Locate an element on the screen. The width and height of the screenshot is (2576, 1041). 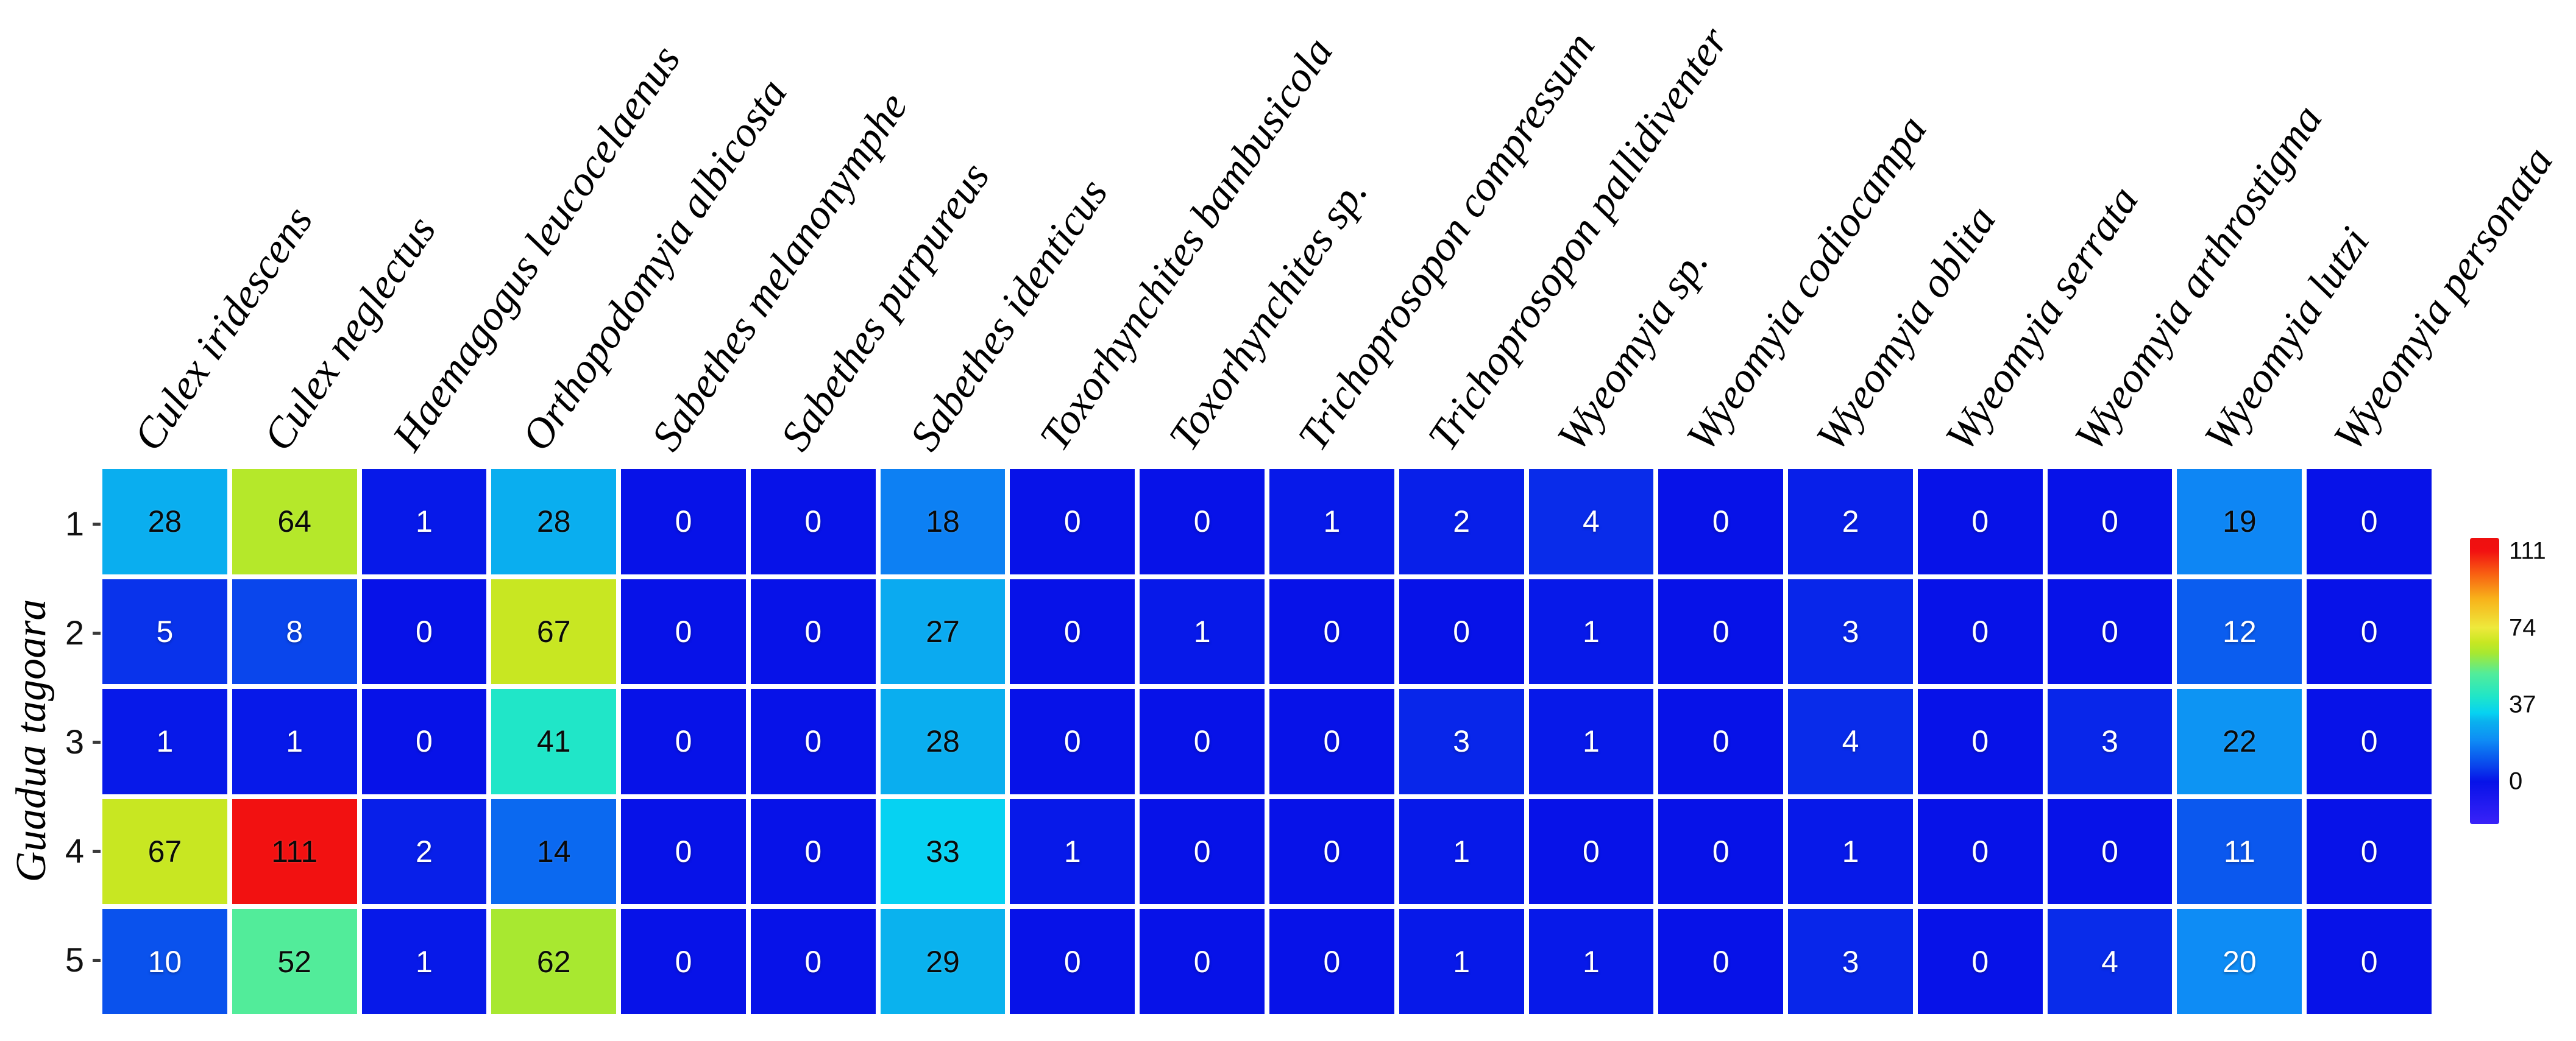
y-axis-tick is located at coordinates (97, 960).